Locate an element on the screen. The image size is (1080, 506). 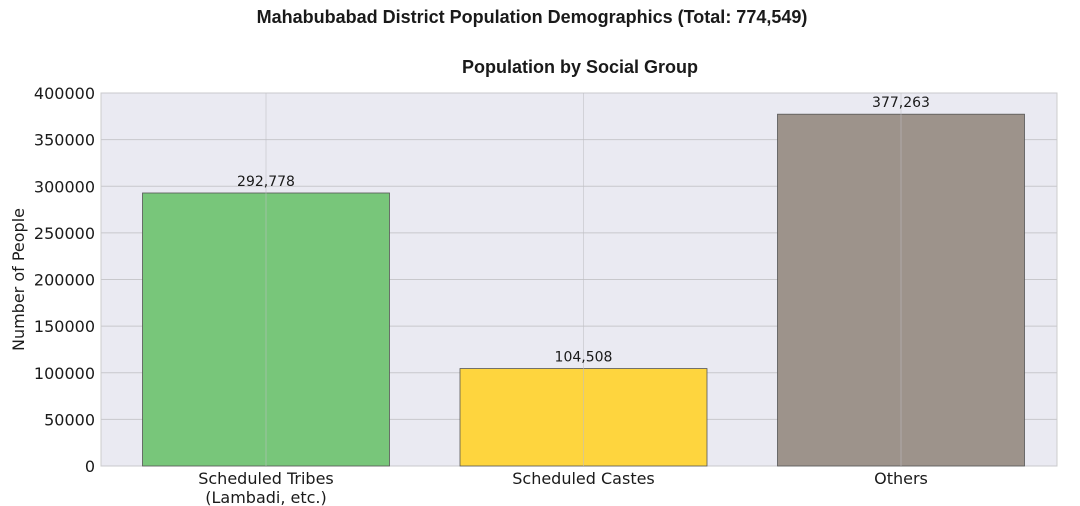
x-category-label-0-0: Scheduled Tribes is located at coordinates (266, 478).